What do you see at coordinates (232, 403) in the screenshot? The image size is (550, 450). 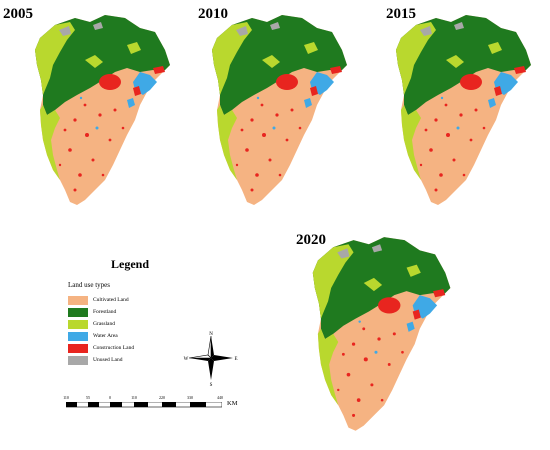 I see `scale-unit: KM` at bounding box center [232, 403].